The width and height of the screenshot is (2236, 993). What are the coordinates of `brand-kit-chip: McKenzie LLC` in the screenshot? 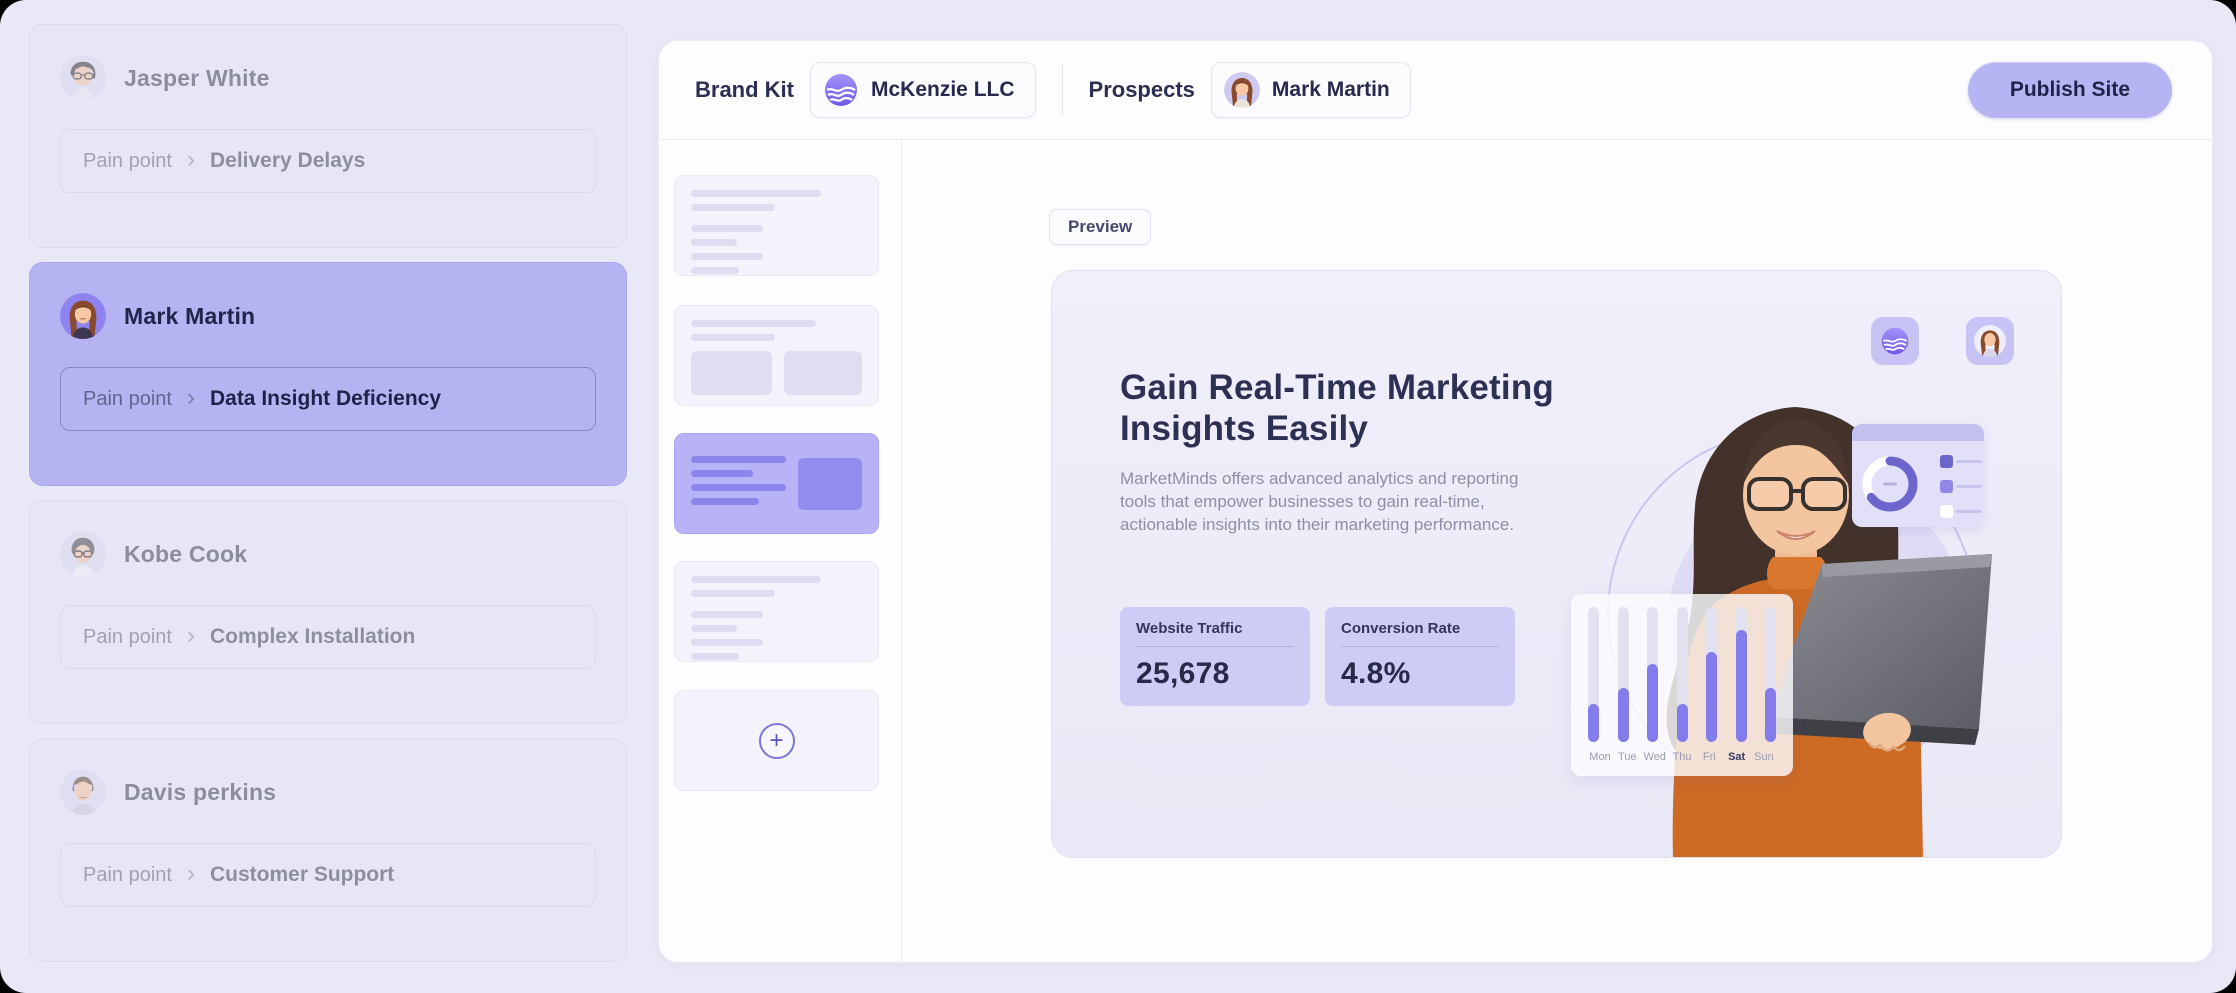 It's located at (923, 90).